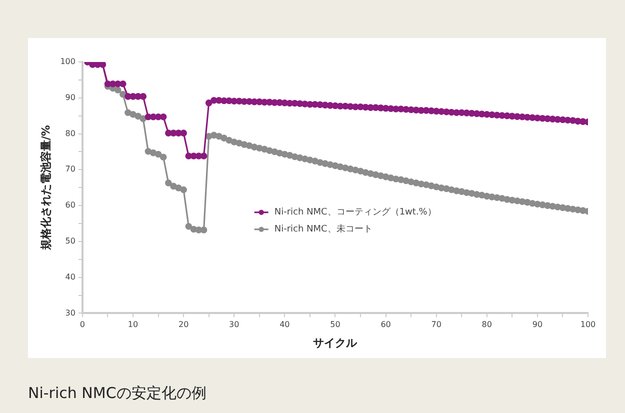 The width and height of the screenshot is (625, 413). I want to click on legend-label: Ni-rich NMC、コーティング（1wt.%）, so click(355, 212).